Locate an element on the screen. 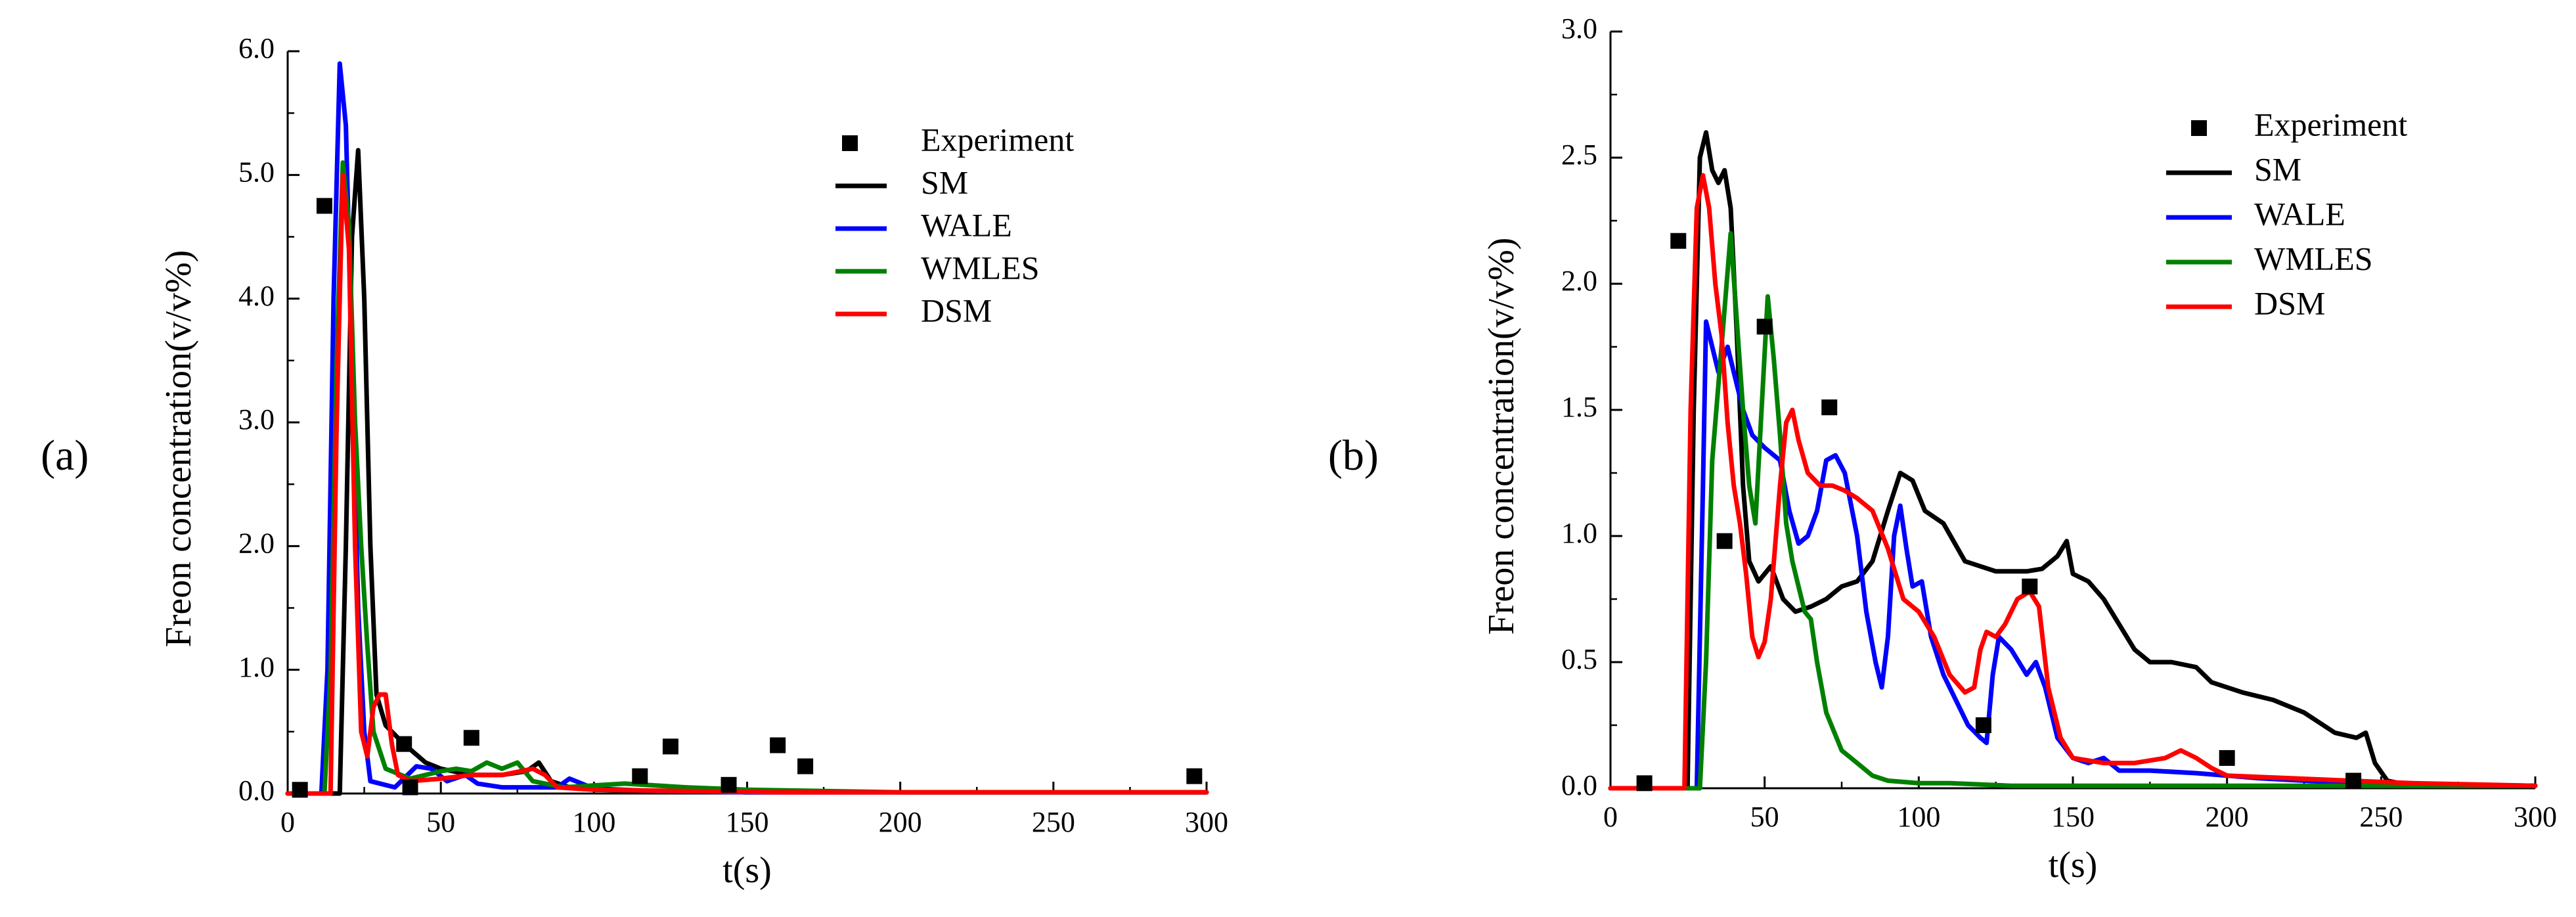  panel-b-legend-sm-label: SM is located at coordinates (2277, 168).